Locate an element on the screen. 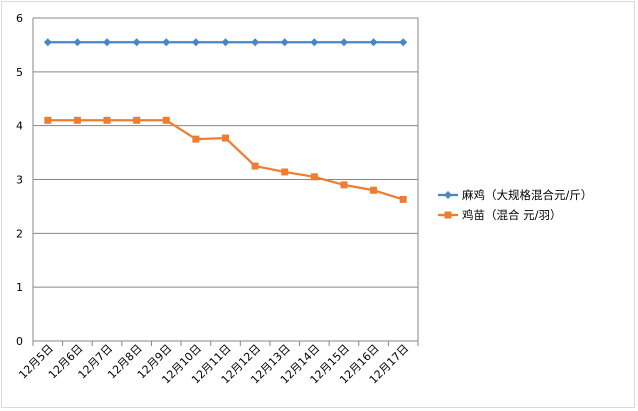 The image size is (638, 411). y-tick-label: 1 is located at coordinates (19, 287).